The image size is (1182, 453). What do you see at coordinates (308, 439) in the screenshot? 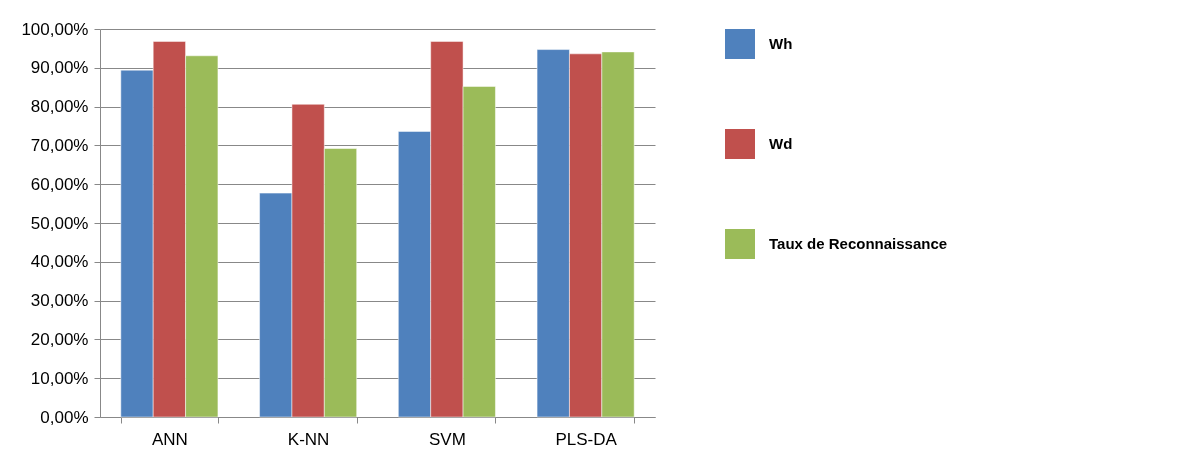
I see `x-tick-label: K-NN` at bounding box center [308, 439].